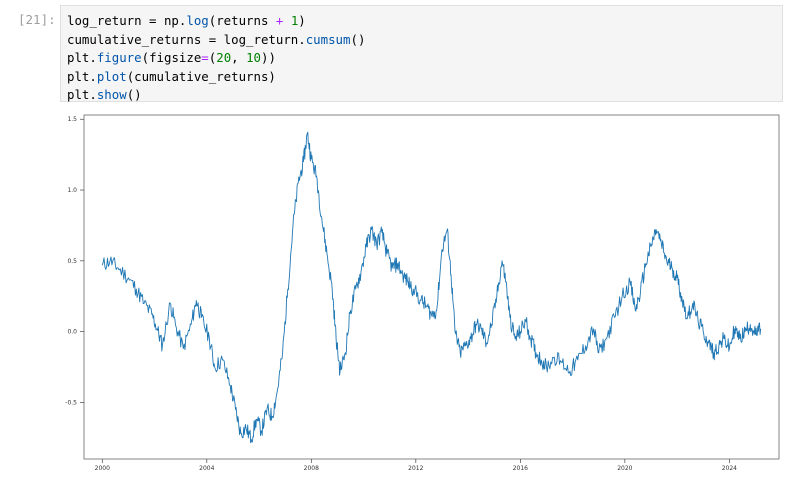 The height and width of the screenshot is (482, 794). Describe the element at coordinates (127, 20) in the screenshot. I see `code-token: log_return = np.` at that location.